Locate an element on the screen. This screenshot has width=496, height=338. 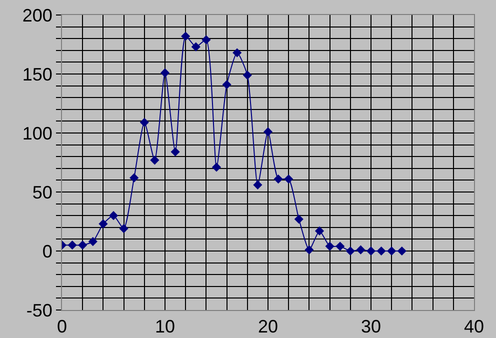
x-tick-label: 10 is located at coordinates (165, 326).